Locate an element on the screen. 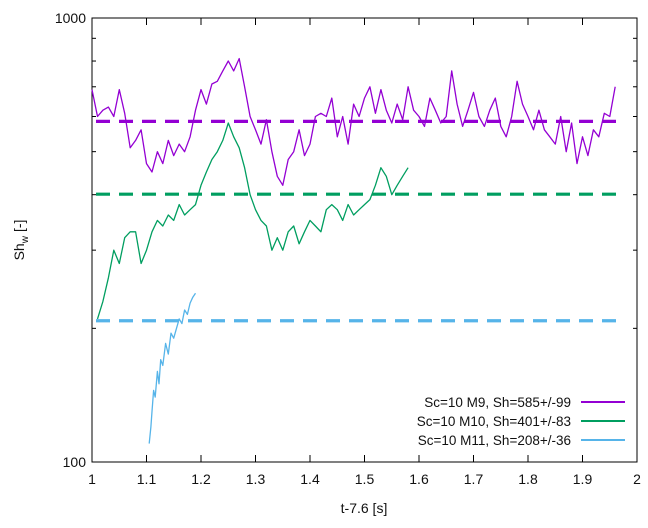 Image resolution: width=648 pixels, height=528 pixels. x-tick-label: 1 is located at coordinates (92, 479).